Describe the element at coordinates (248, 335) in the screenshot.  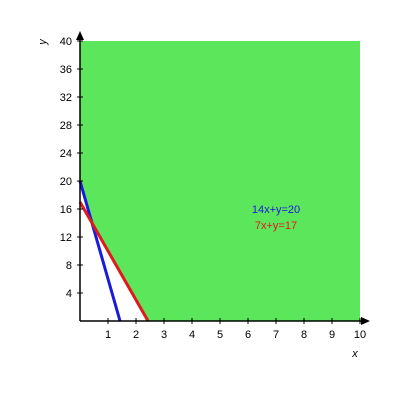
I see `x-tick-label: 6` at that location.